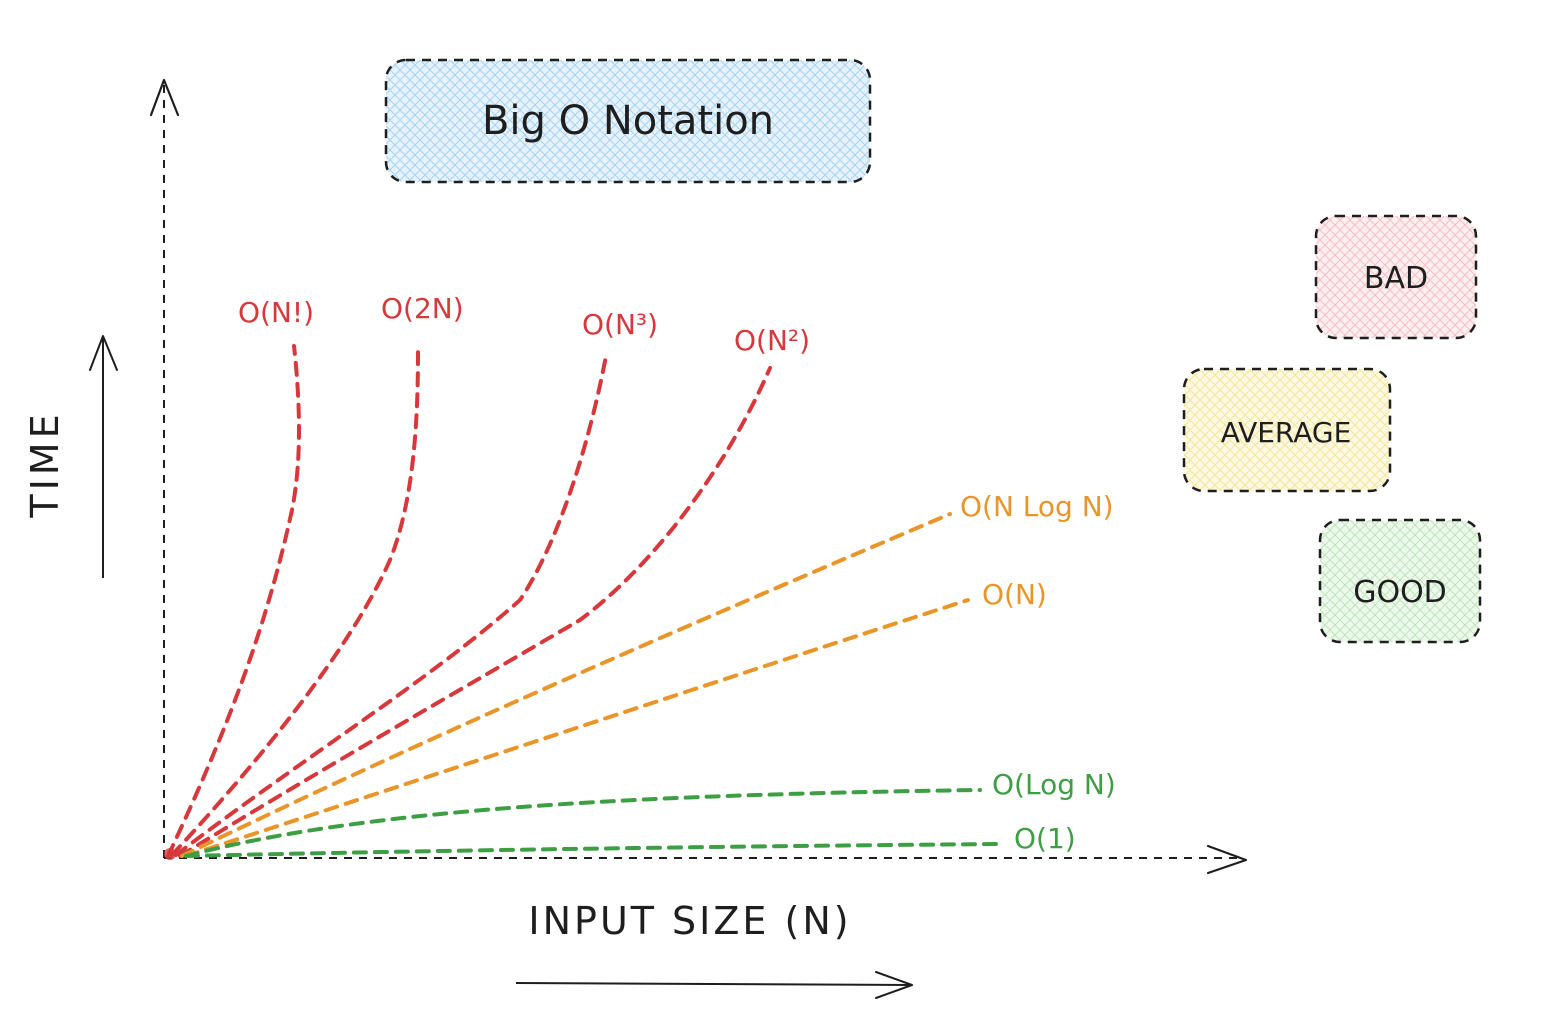 Image resolution: width=1568 pixels, height=1026 pixels. What do you see at coordinates (1037, 506) in the screenshot?
I see `curve-label: O(N Log N)` at bounding box center [1037, 506].